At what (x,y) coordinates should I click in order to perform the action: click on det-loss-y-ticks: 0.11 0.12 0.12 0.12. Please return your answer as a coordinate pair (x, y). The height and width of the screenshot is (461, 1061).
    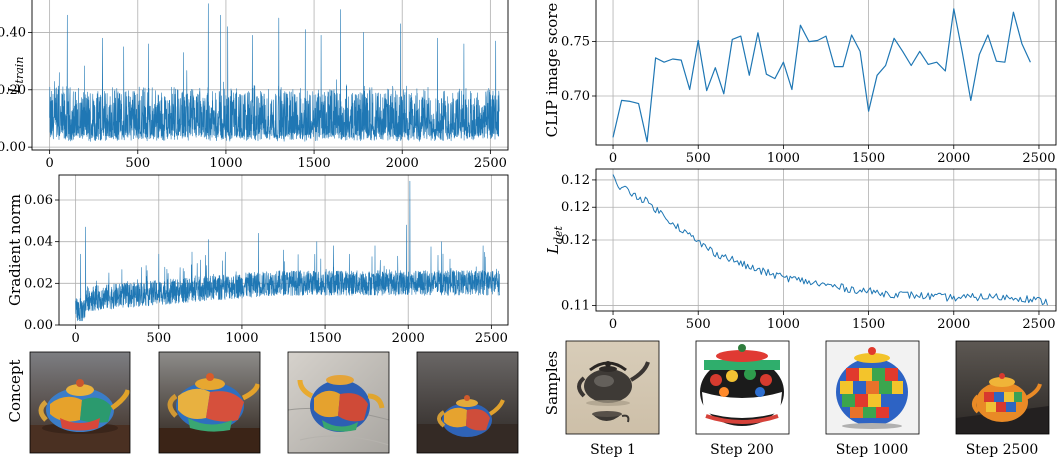
    Looking at the image, I should click on (578, 243).